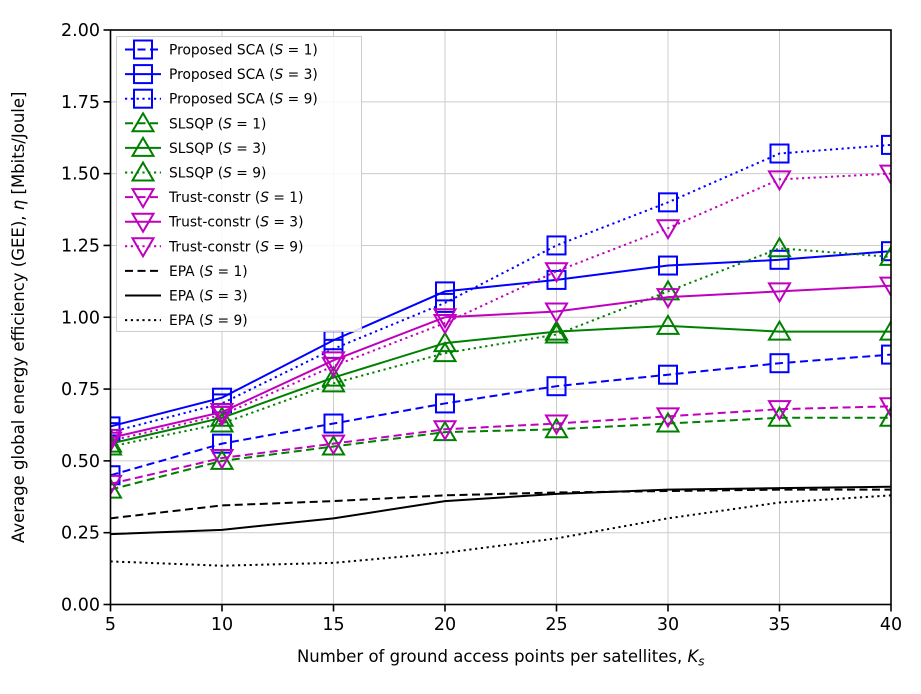 This screenshot has height=694, width=921. What do you see at coordinates (186, 272) in the screenshot?
I see `legend-item-9: EPA (S = 1)` at bounding box center [186, 272].